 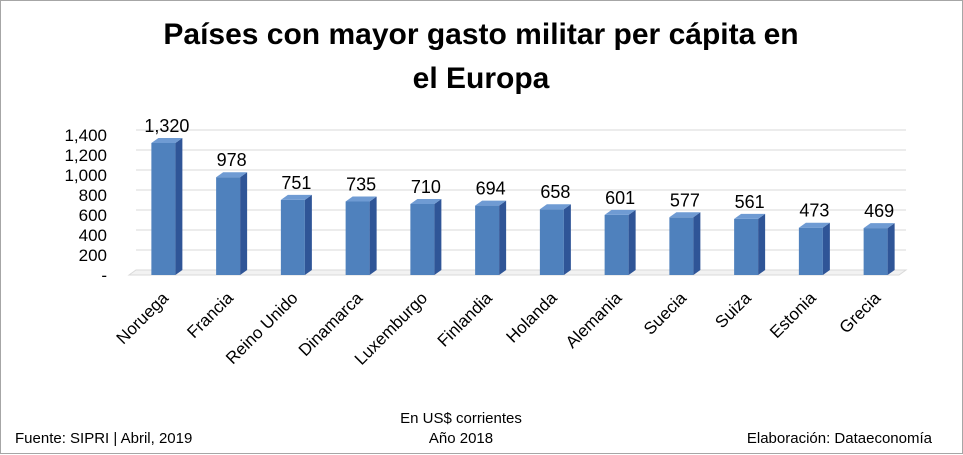 What do you see at coordinates (104, 275) in the screenshot?
I see `y-tick-label: -` at bounding box center [104, 275].